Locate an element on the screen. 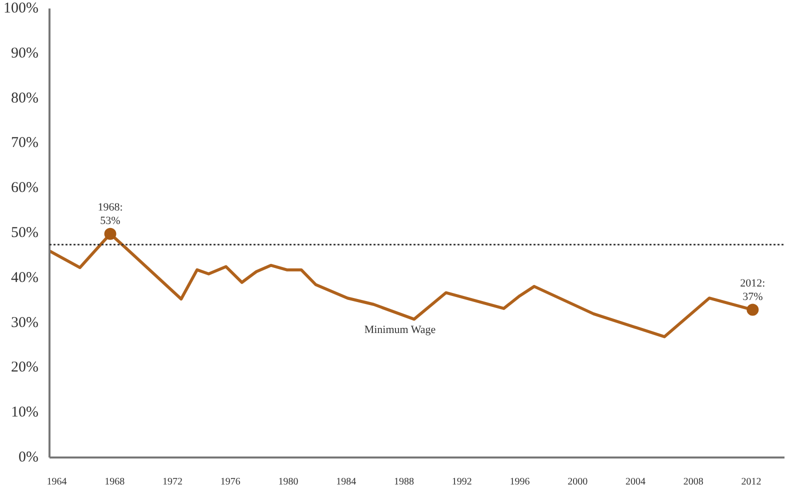 The width and height of the screenshot is (792, 487). y-tick-label: 0% is located at coordinates (28, 458).